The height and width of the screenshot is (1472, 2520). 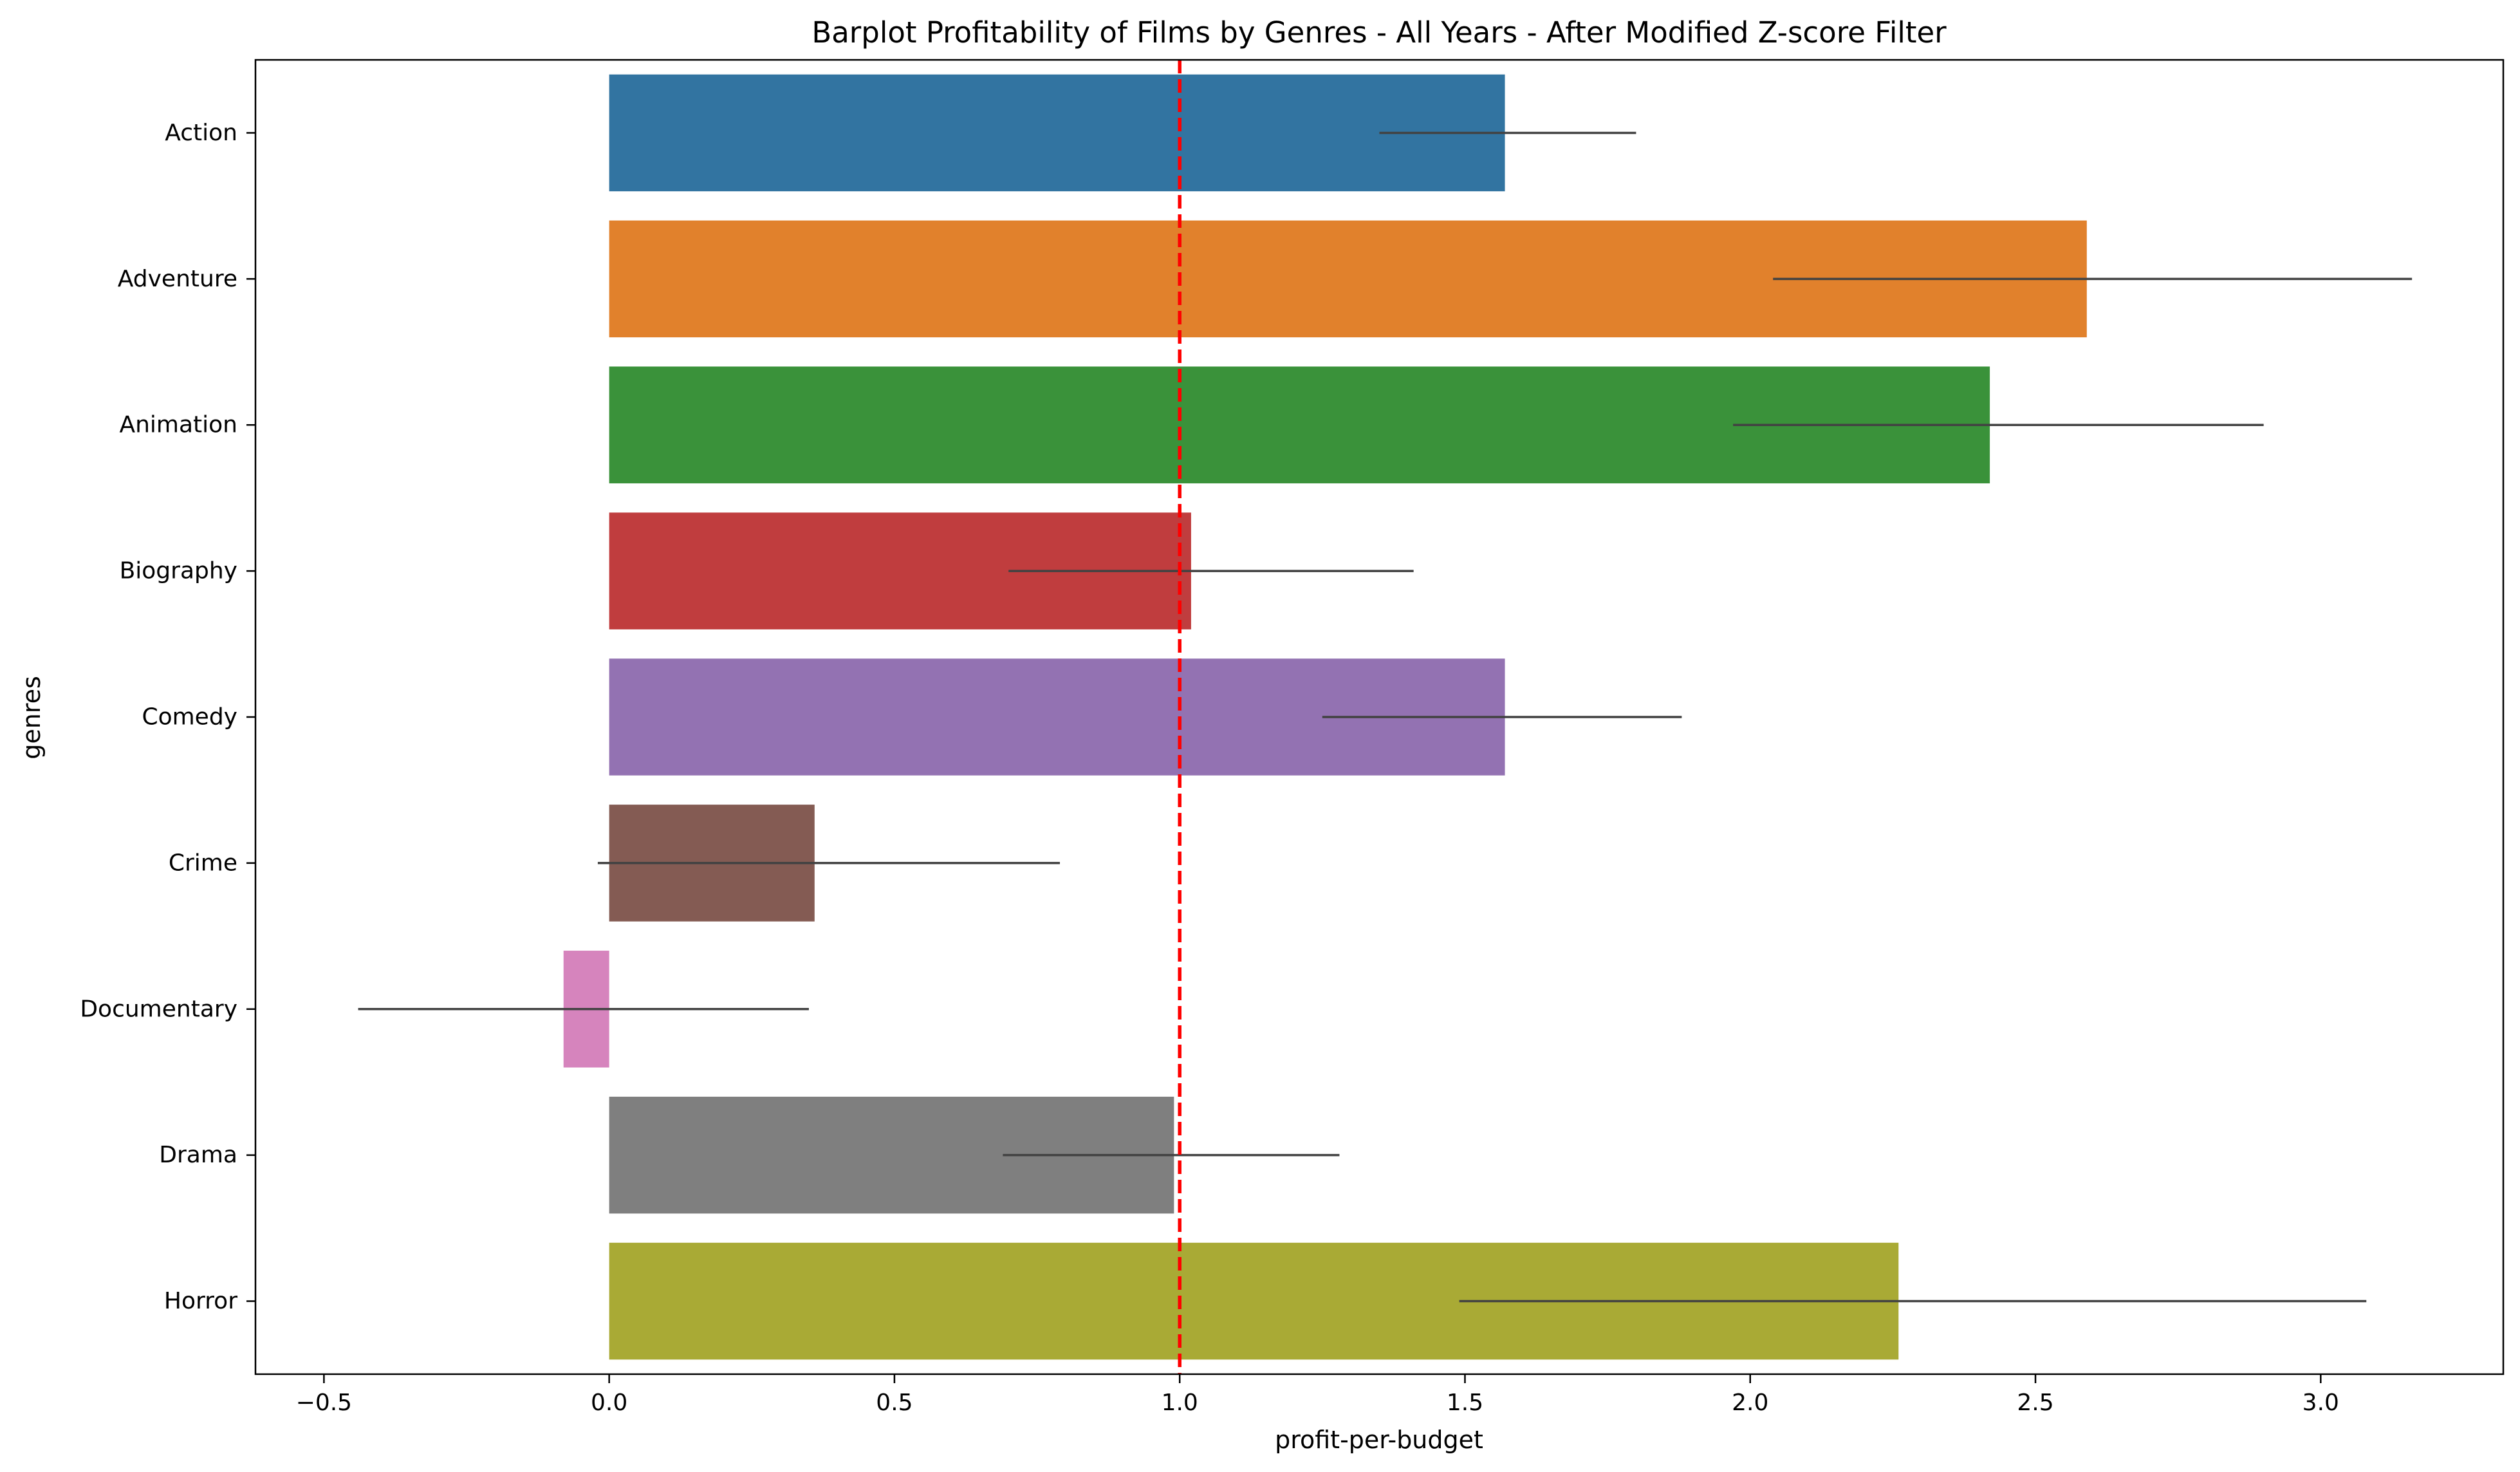 I want to click on y-tick-label-biography: Biography, so click(x=178, y=571).